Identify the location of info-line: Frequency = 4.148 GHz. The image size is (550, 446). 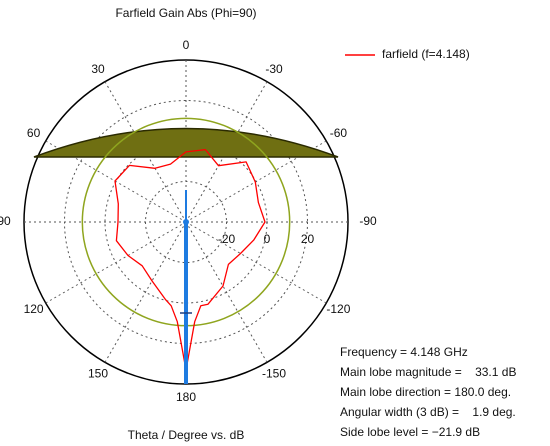
(404, 352).